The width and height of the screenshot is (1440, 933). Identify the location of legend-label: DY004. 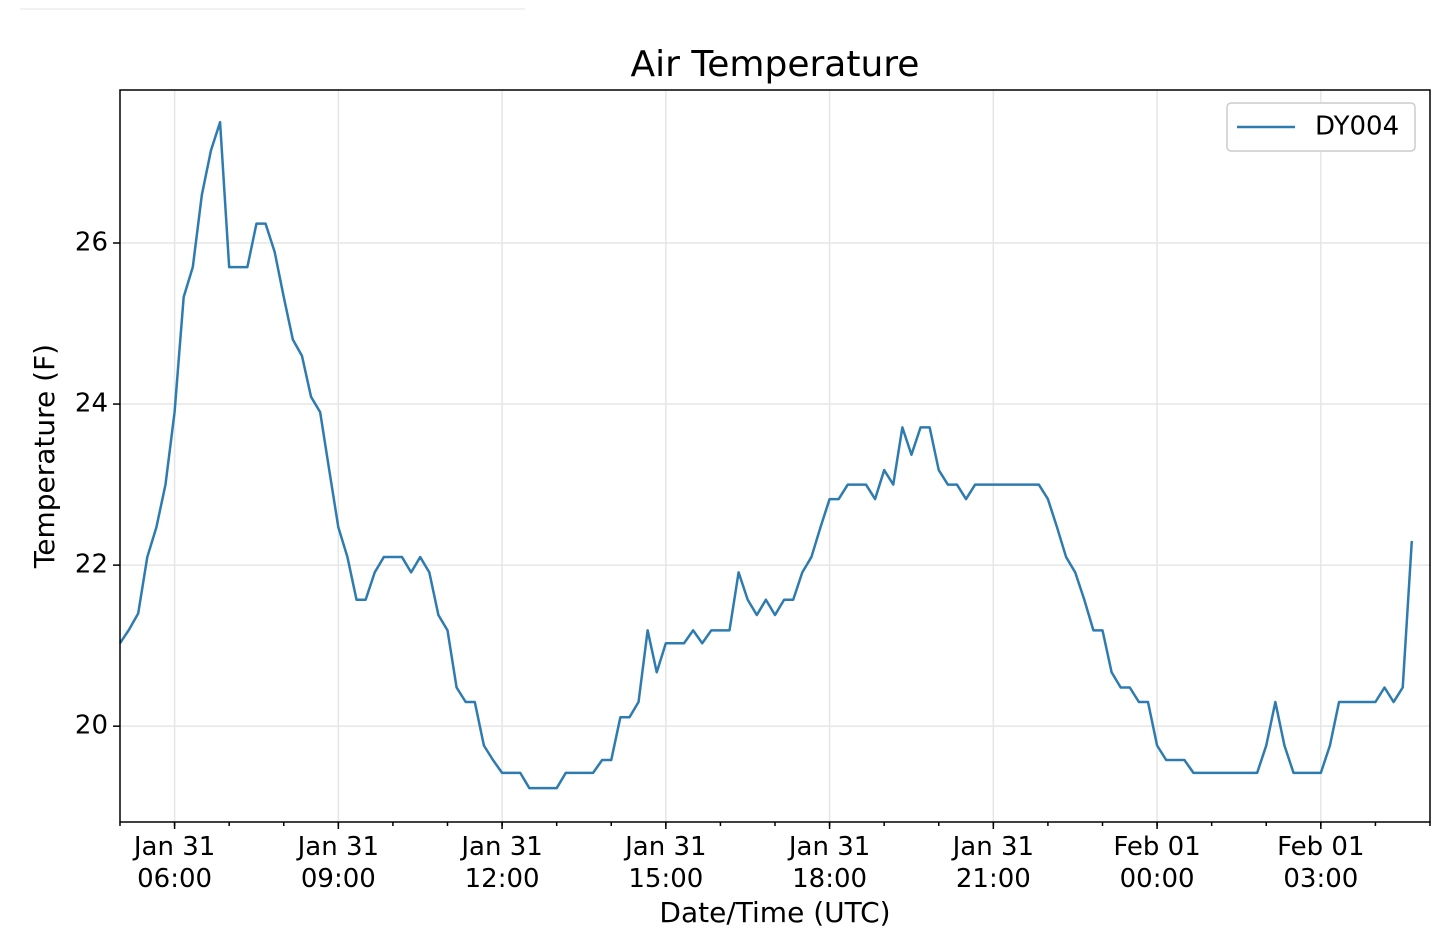
(1357, 127).